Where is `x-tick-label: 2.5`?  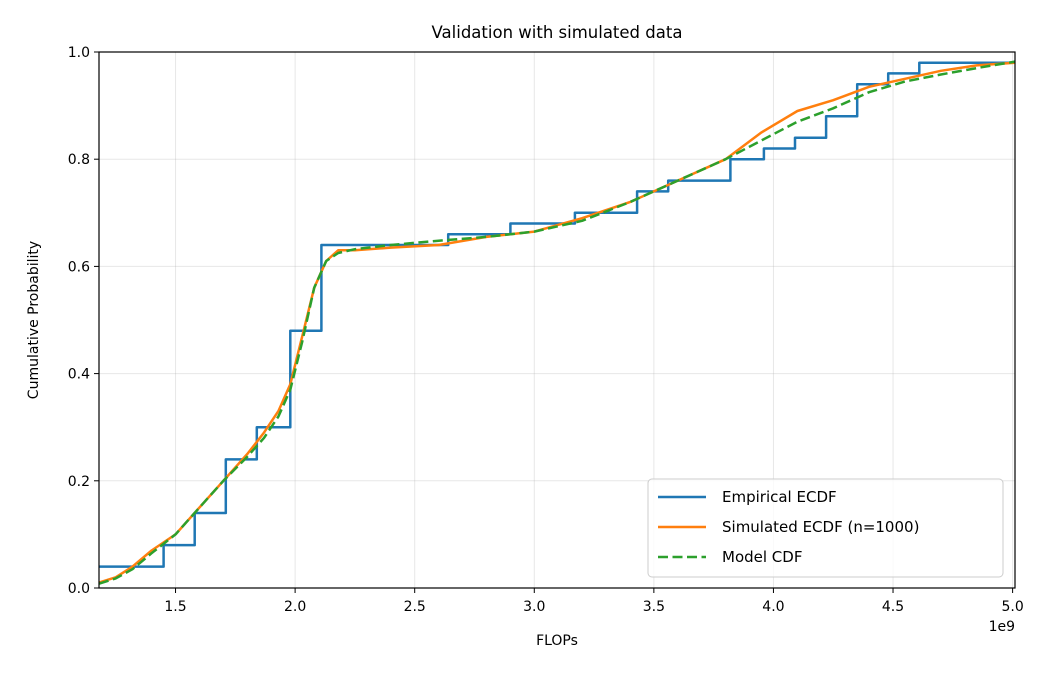
x-tick-label: 2.5 is located at coordinates (415, 607).